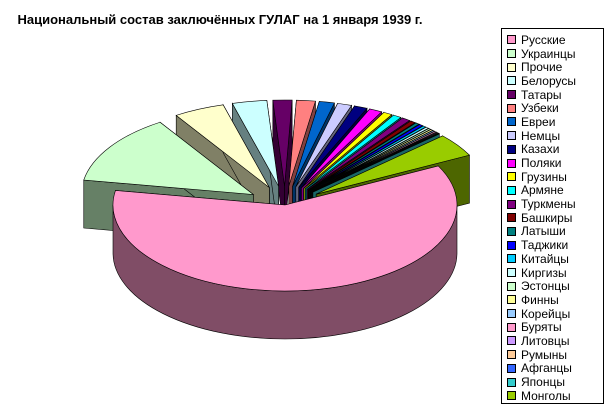  What do you see at coordinates (545, 258) in the screenshot?
I see `legend-label: Китайцы` at bounding box center [545, 258].